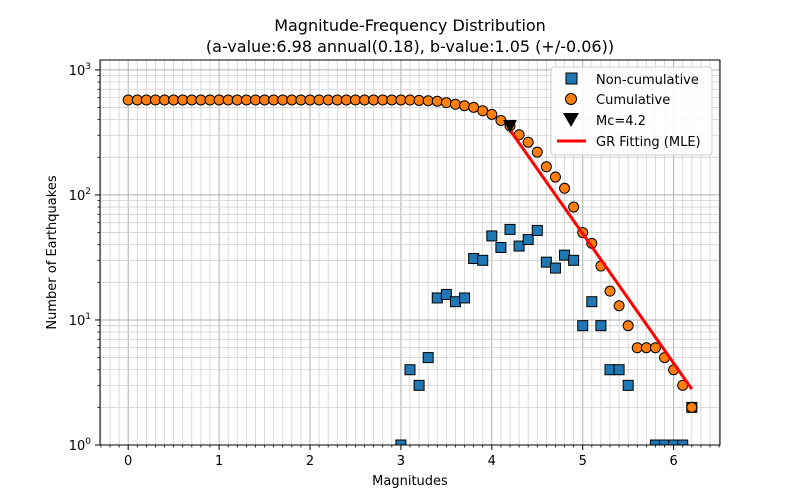  Describe the element at coordinates (219, 461) in the screenshot. I see `x-tick-label: 1` at that location.